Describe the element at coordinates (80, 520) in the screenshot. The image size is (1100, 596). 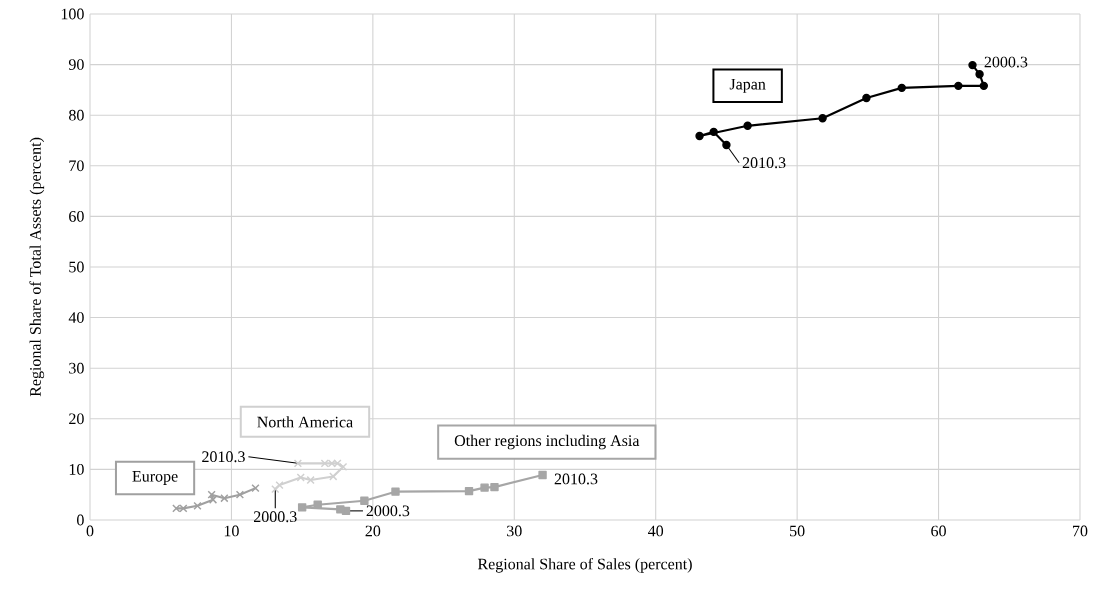
I see `y-tick-label: 0` at that location.